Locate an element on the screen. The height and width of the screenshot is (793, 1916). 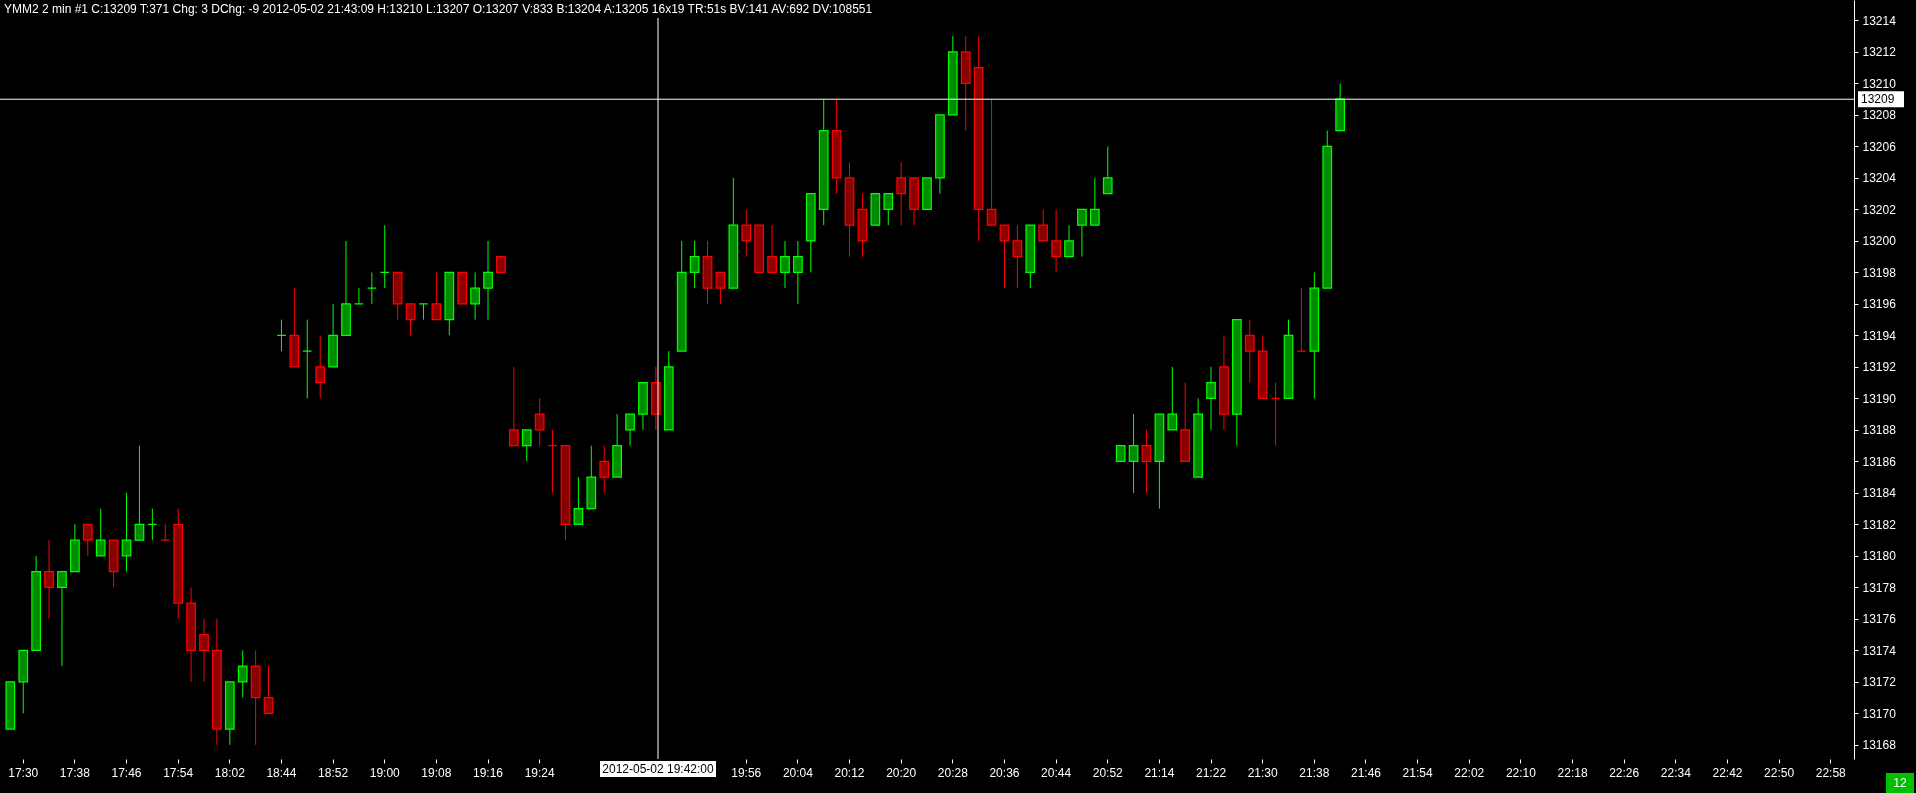
y-tick-label: 13214 is located at coordinates (1879, 20).